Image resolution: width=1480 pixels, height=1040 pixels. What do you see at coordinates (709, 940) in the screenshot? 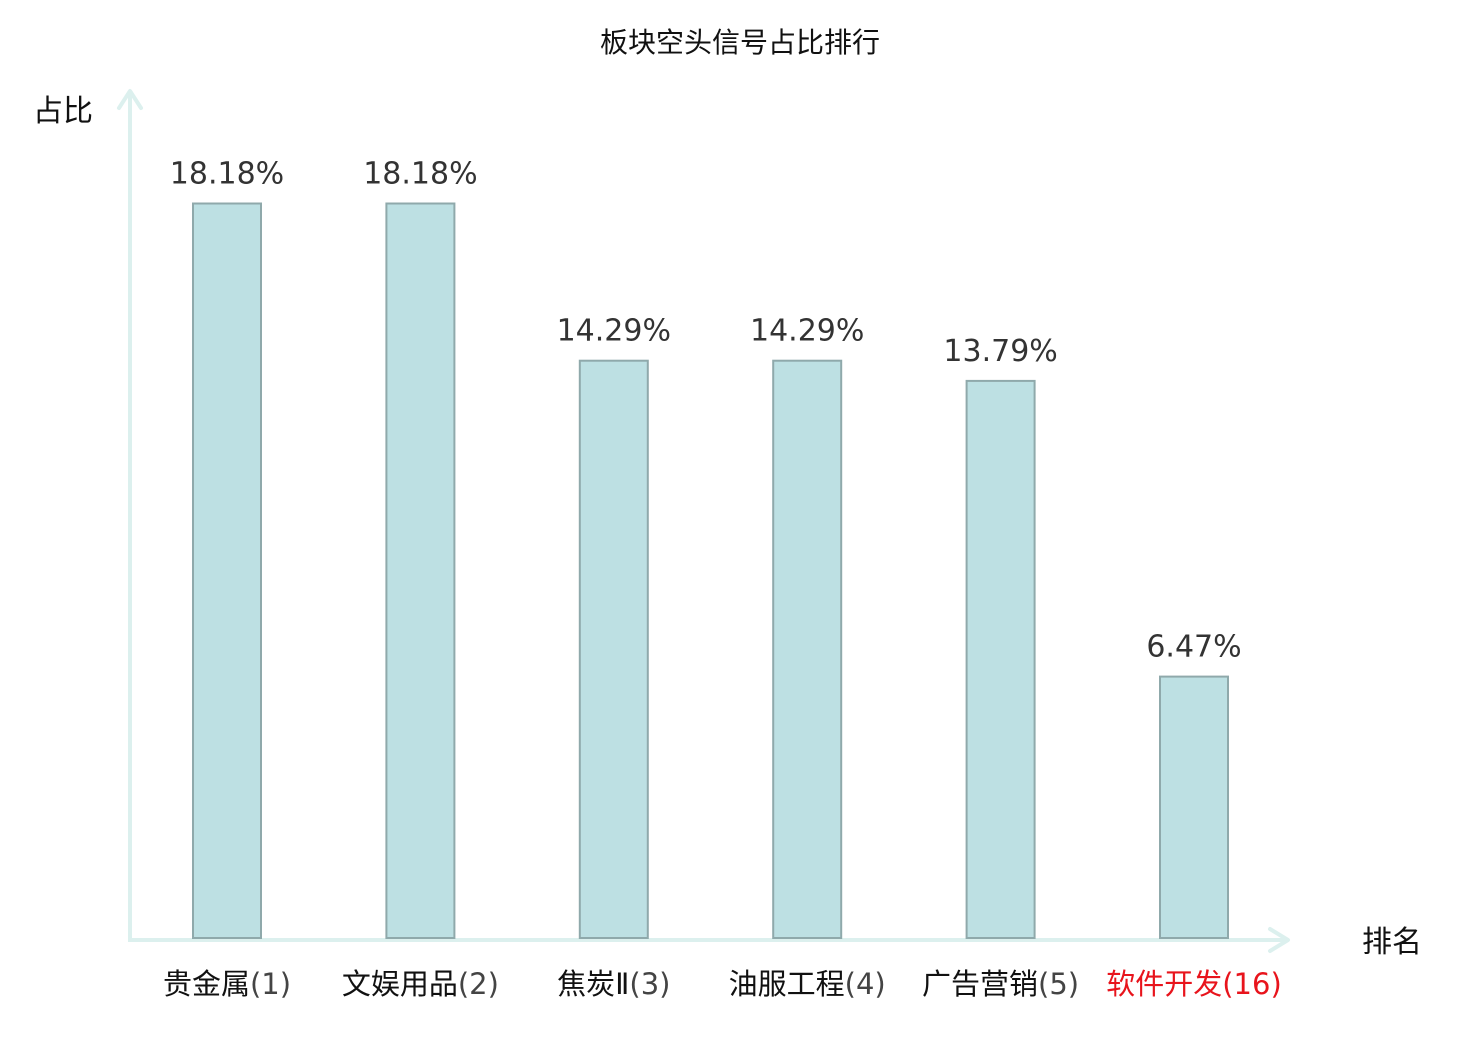
I see `x-axis` at bounding box center [709, 940].